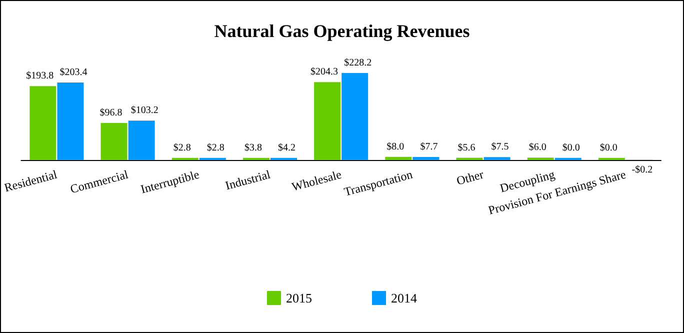 The height and width of the screenshot is (333, 684). I want to click on x-tick-label: Wholesale, so click(316, 180).